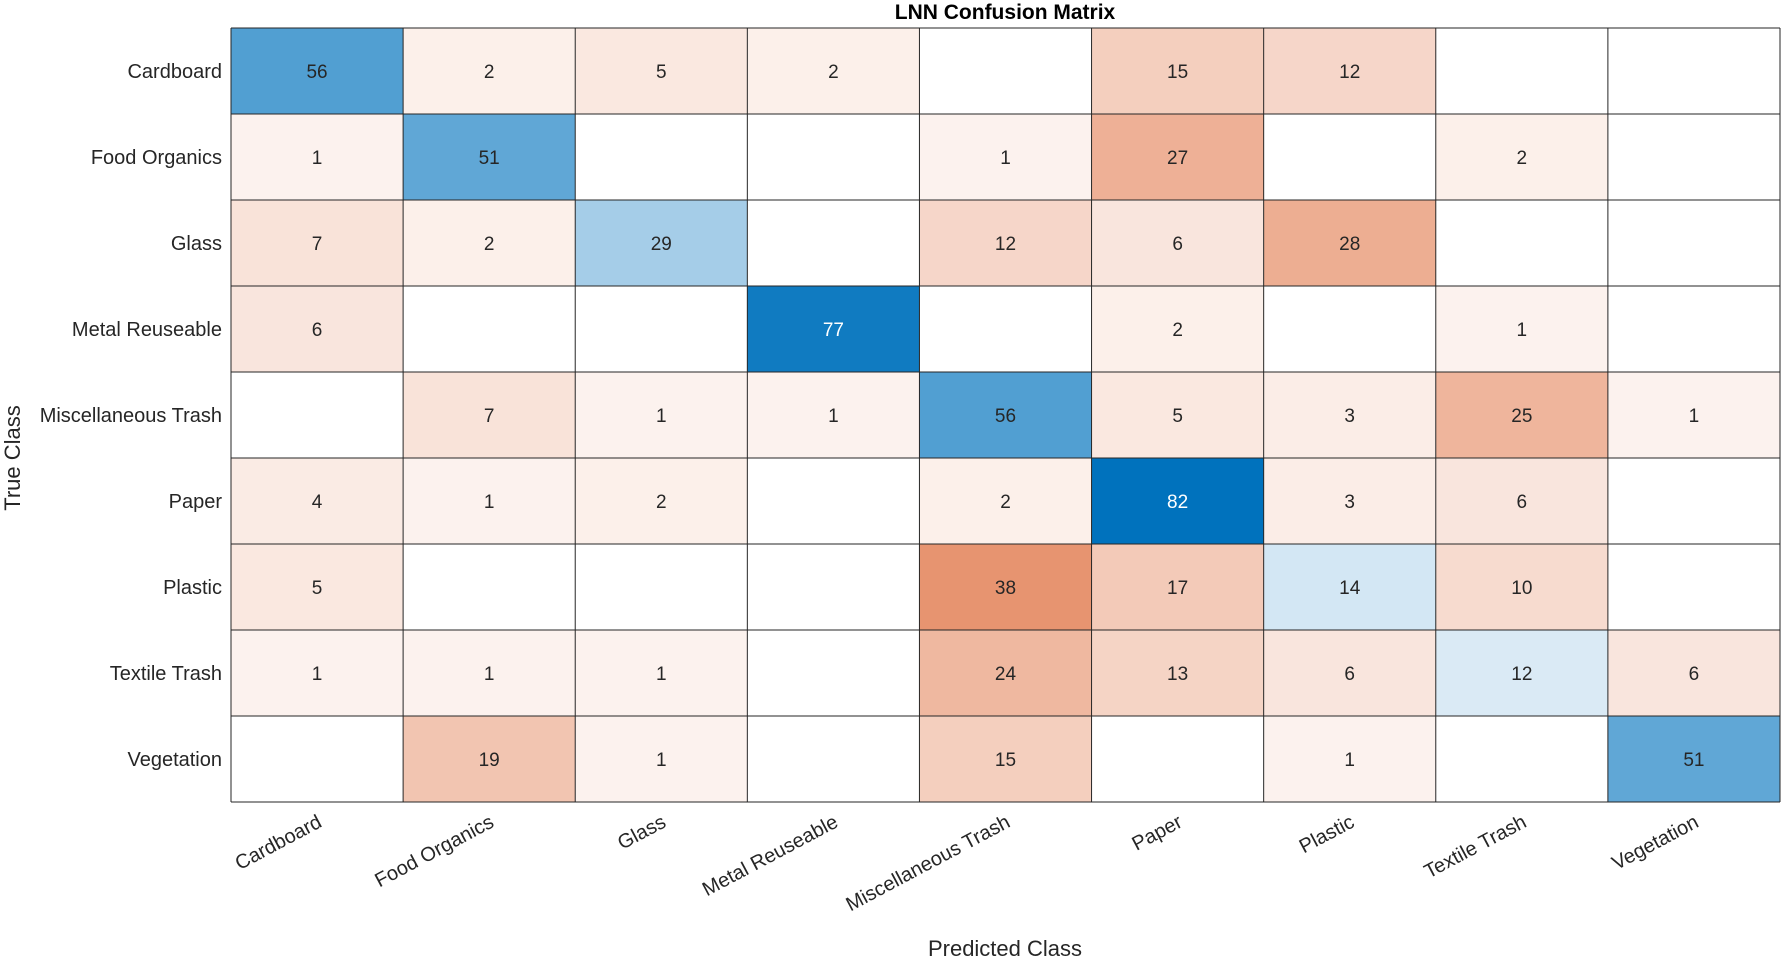  I want to click on row-tick-label: Cardboard, so click(174, 72).